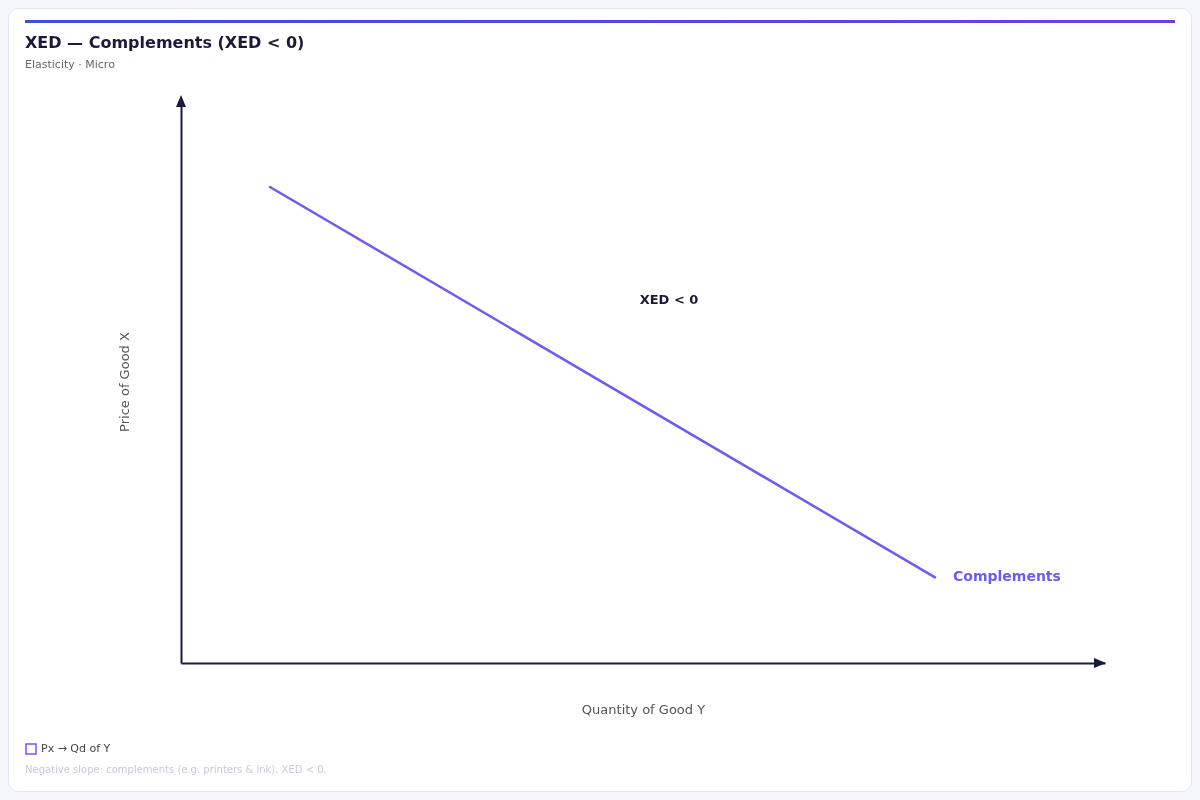 The image size is (1200, 800). Describe the element at coordinates (669, 299) in the screenshot. I see `annotation: XED < 0` at that location.